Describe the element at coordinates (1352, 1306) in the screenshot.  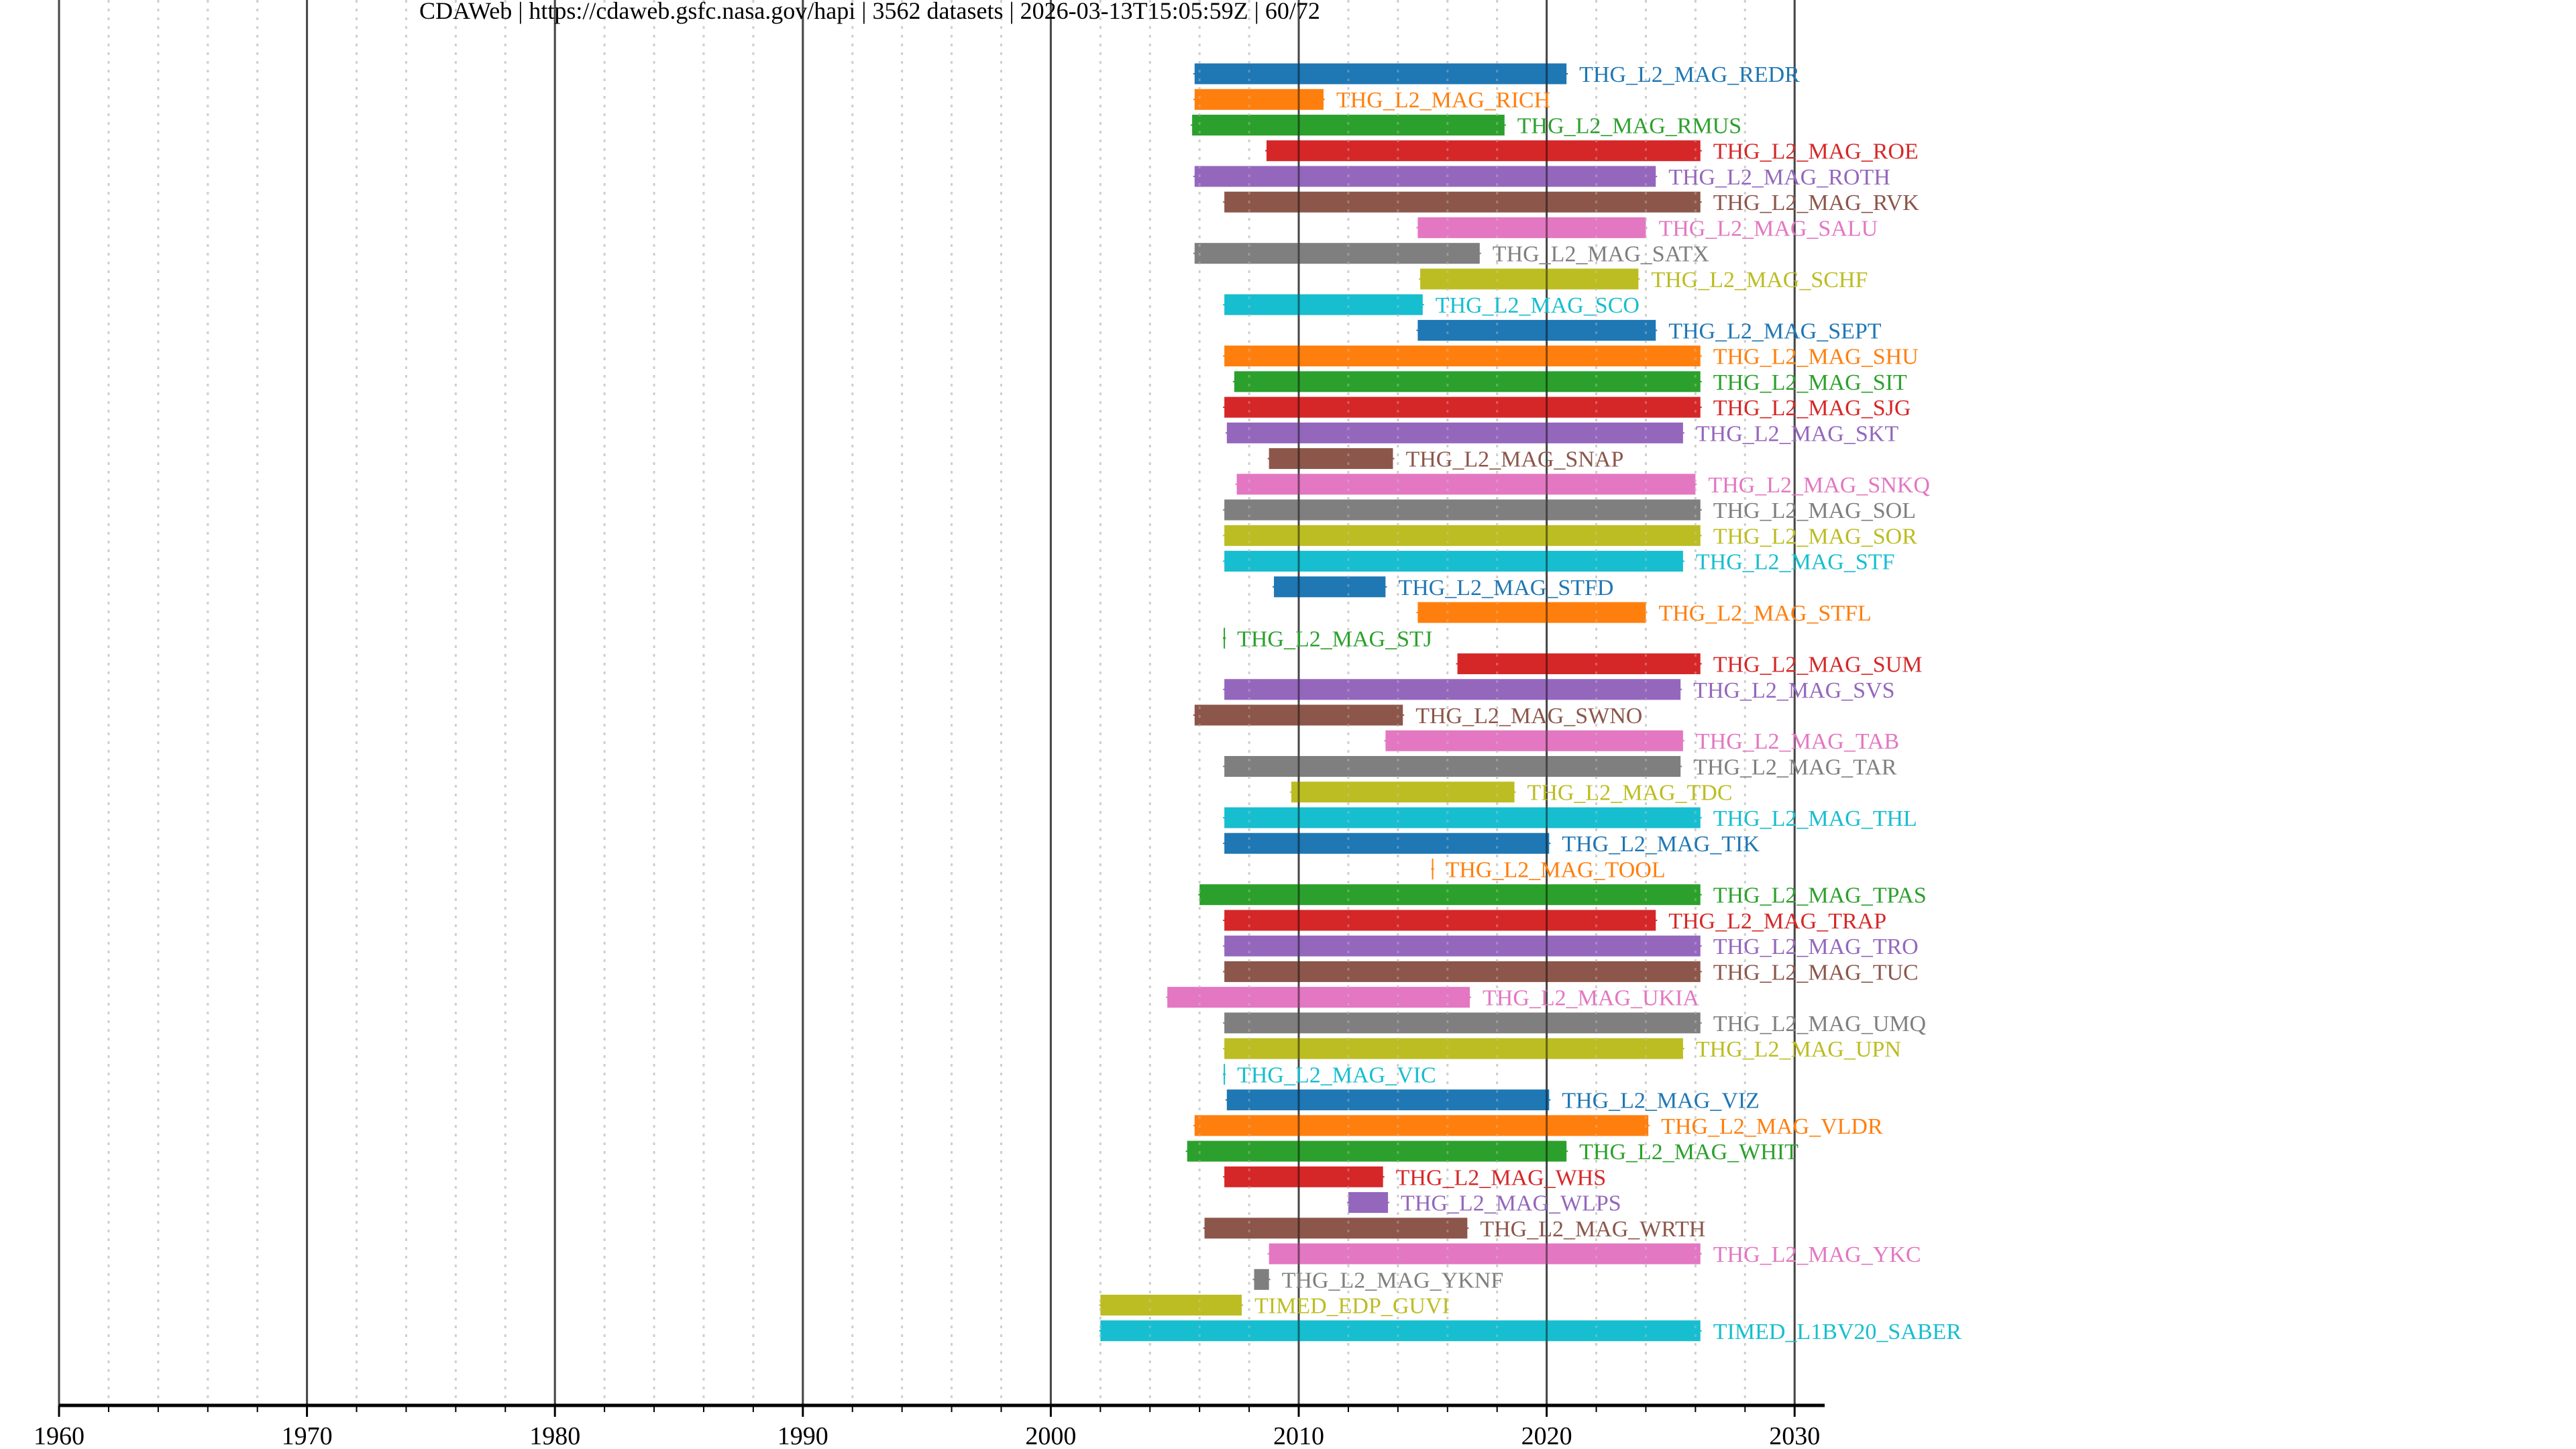
I see `dataset-label: TIMED_EDP_GUVI` at that location.